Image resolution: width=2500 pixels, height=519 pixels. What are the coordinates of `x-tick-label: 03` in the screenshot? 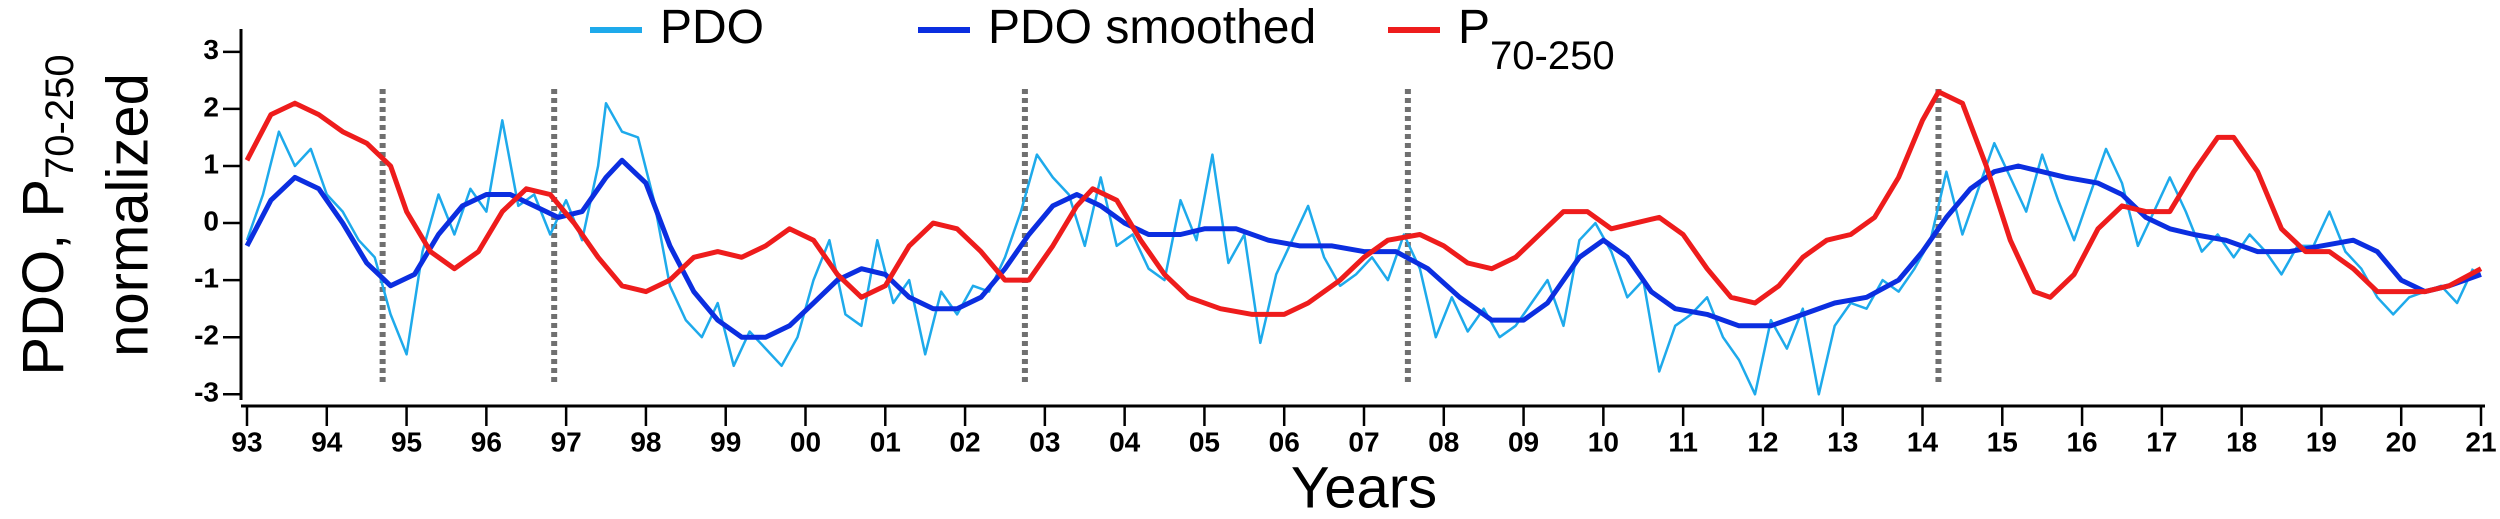 It's located at (1044, 441).